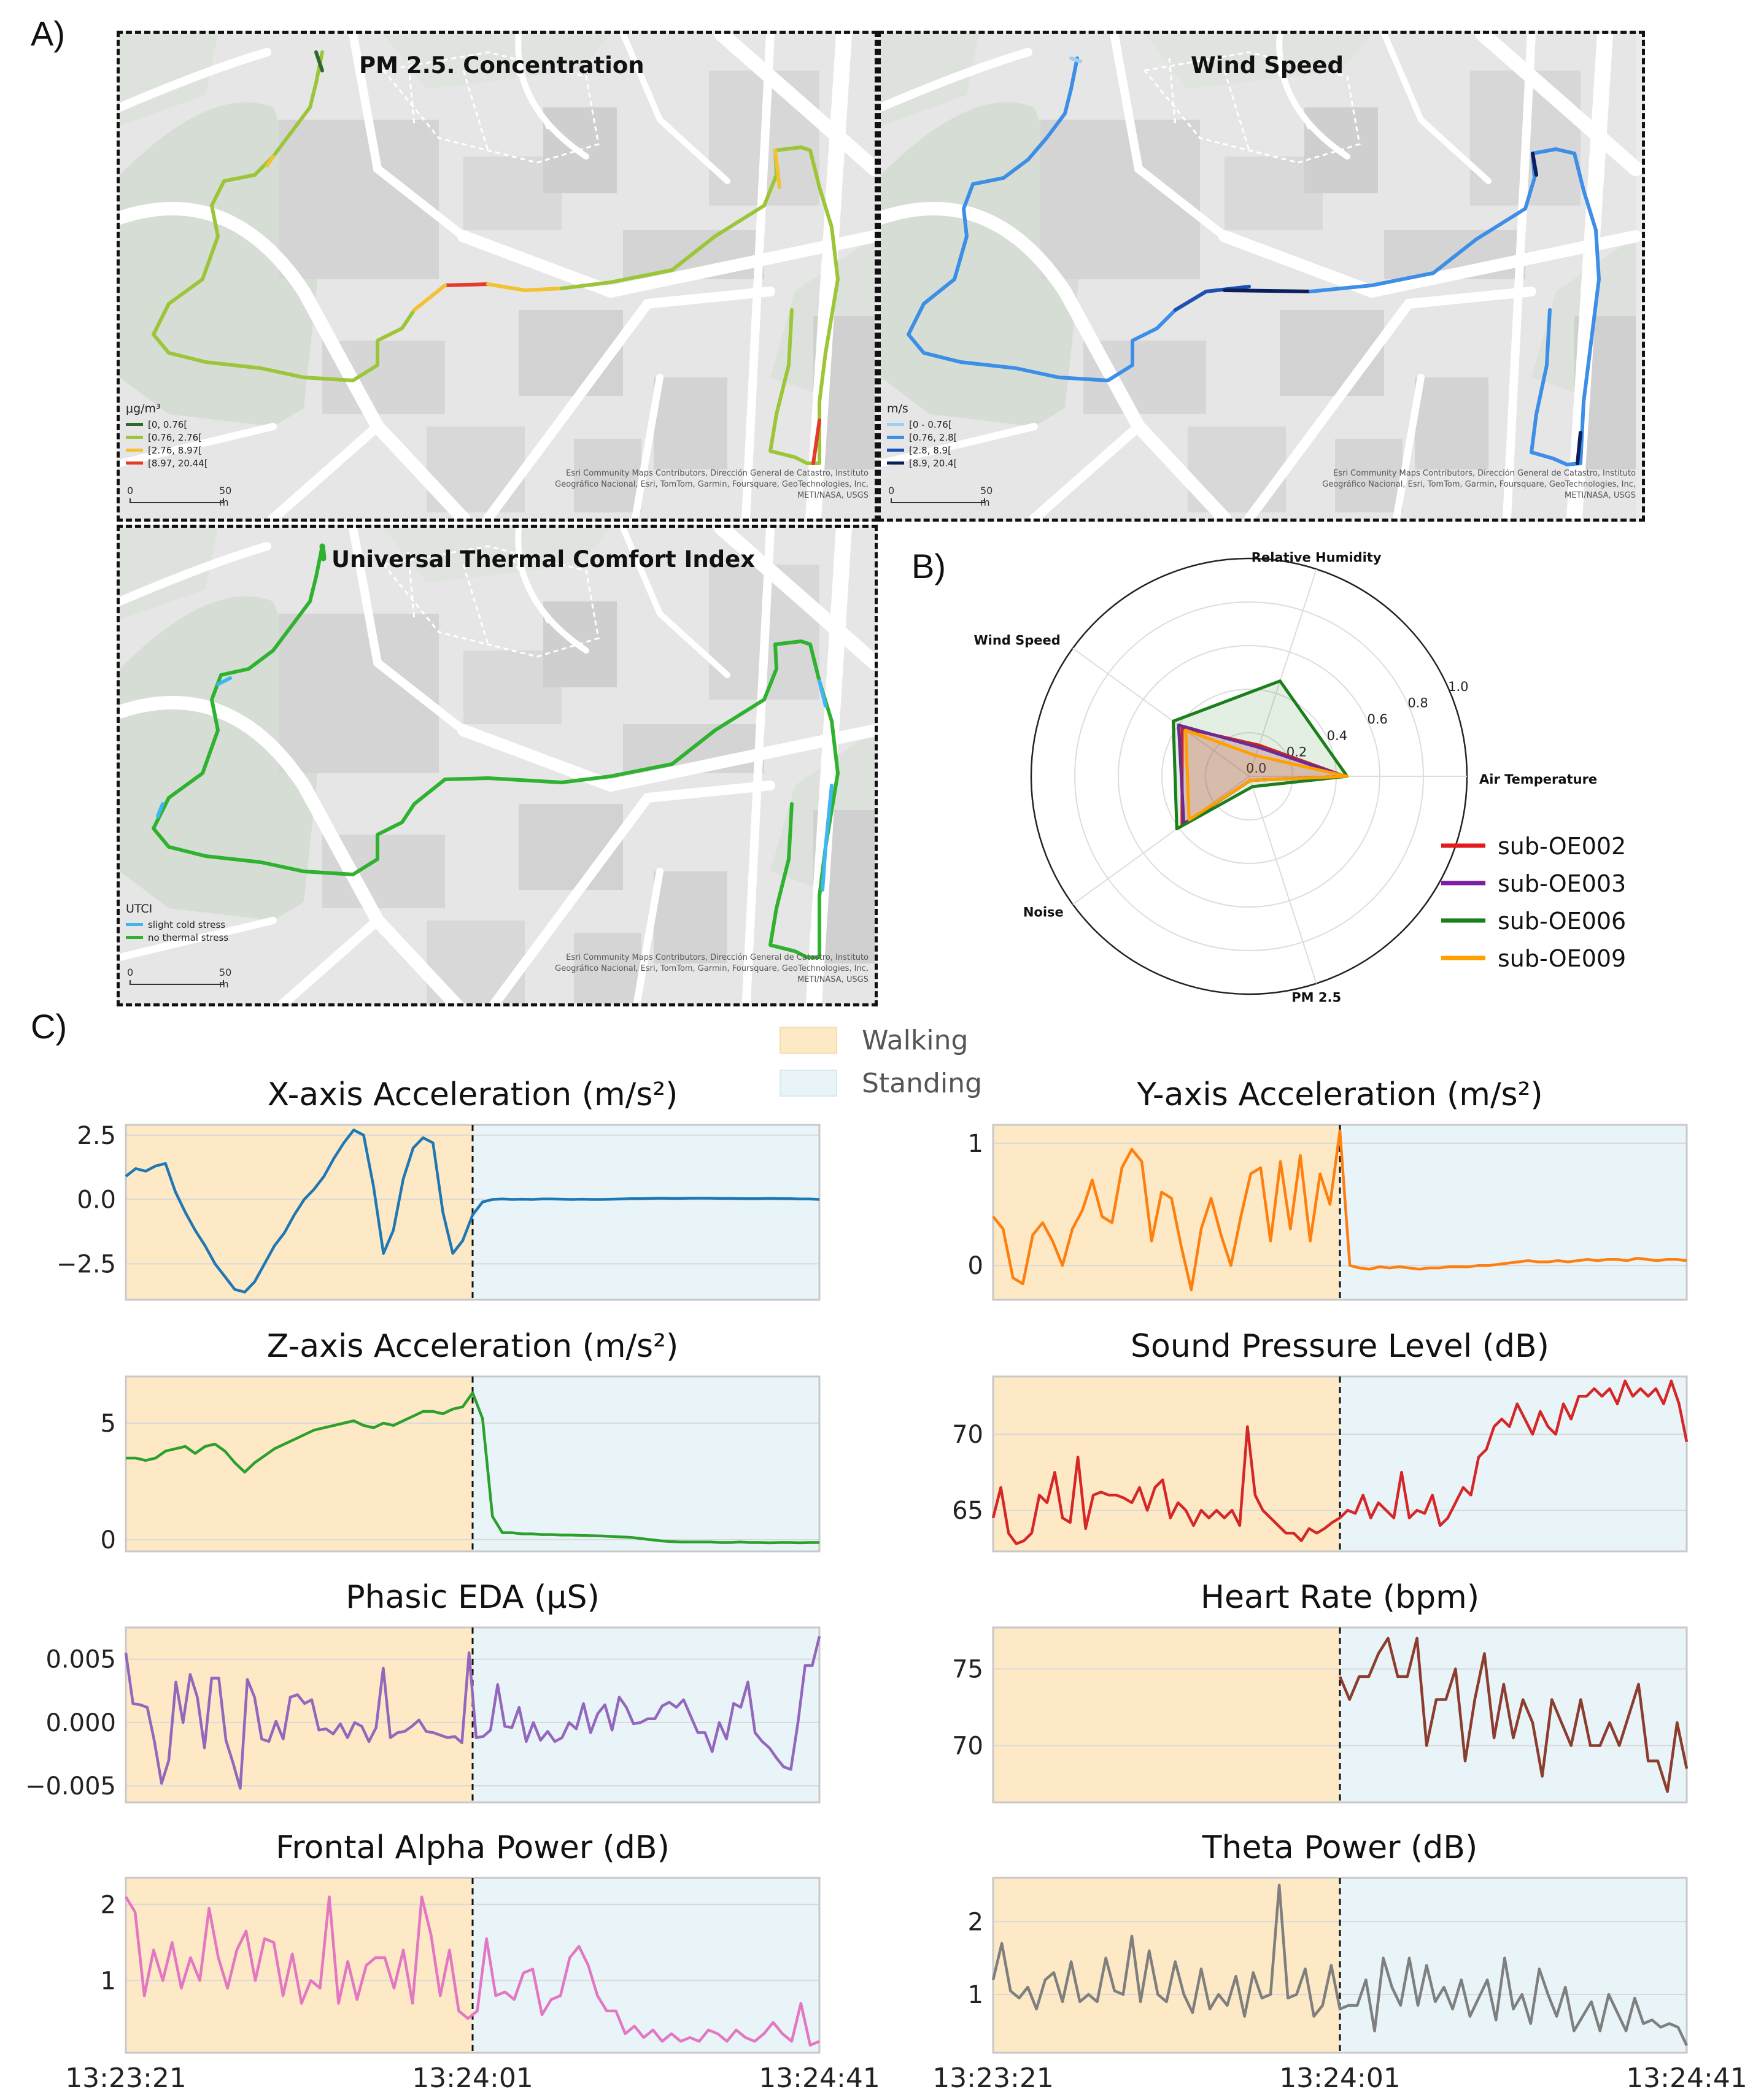 This screenshot has width=1753, height=2100. What do you see at coordinates (1042, 219) in the screenshot?
I see `wind-track-main` at bounding box center [1042, 219].